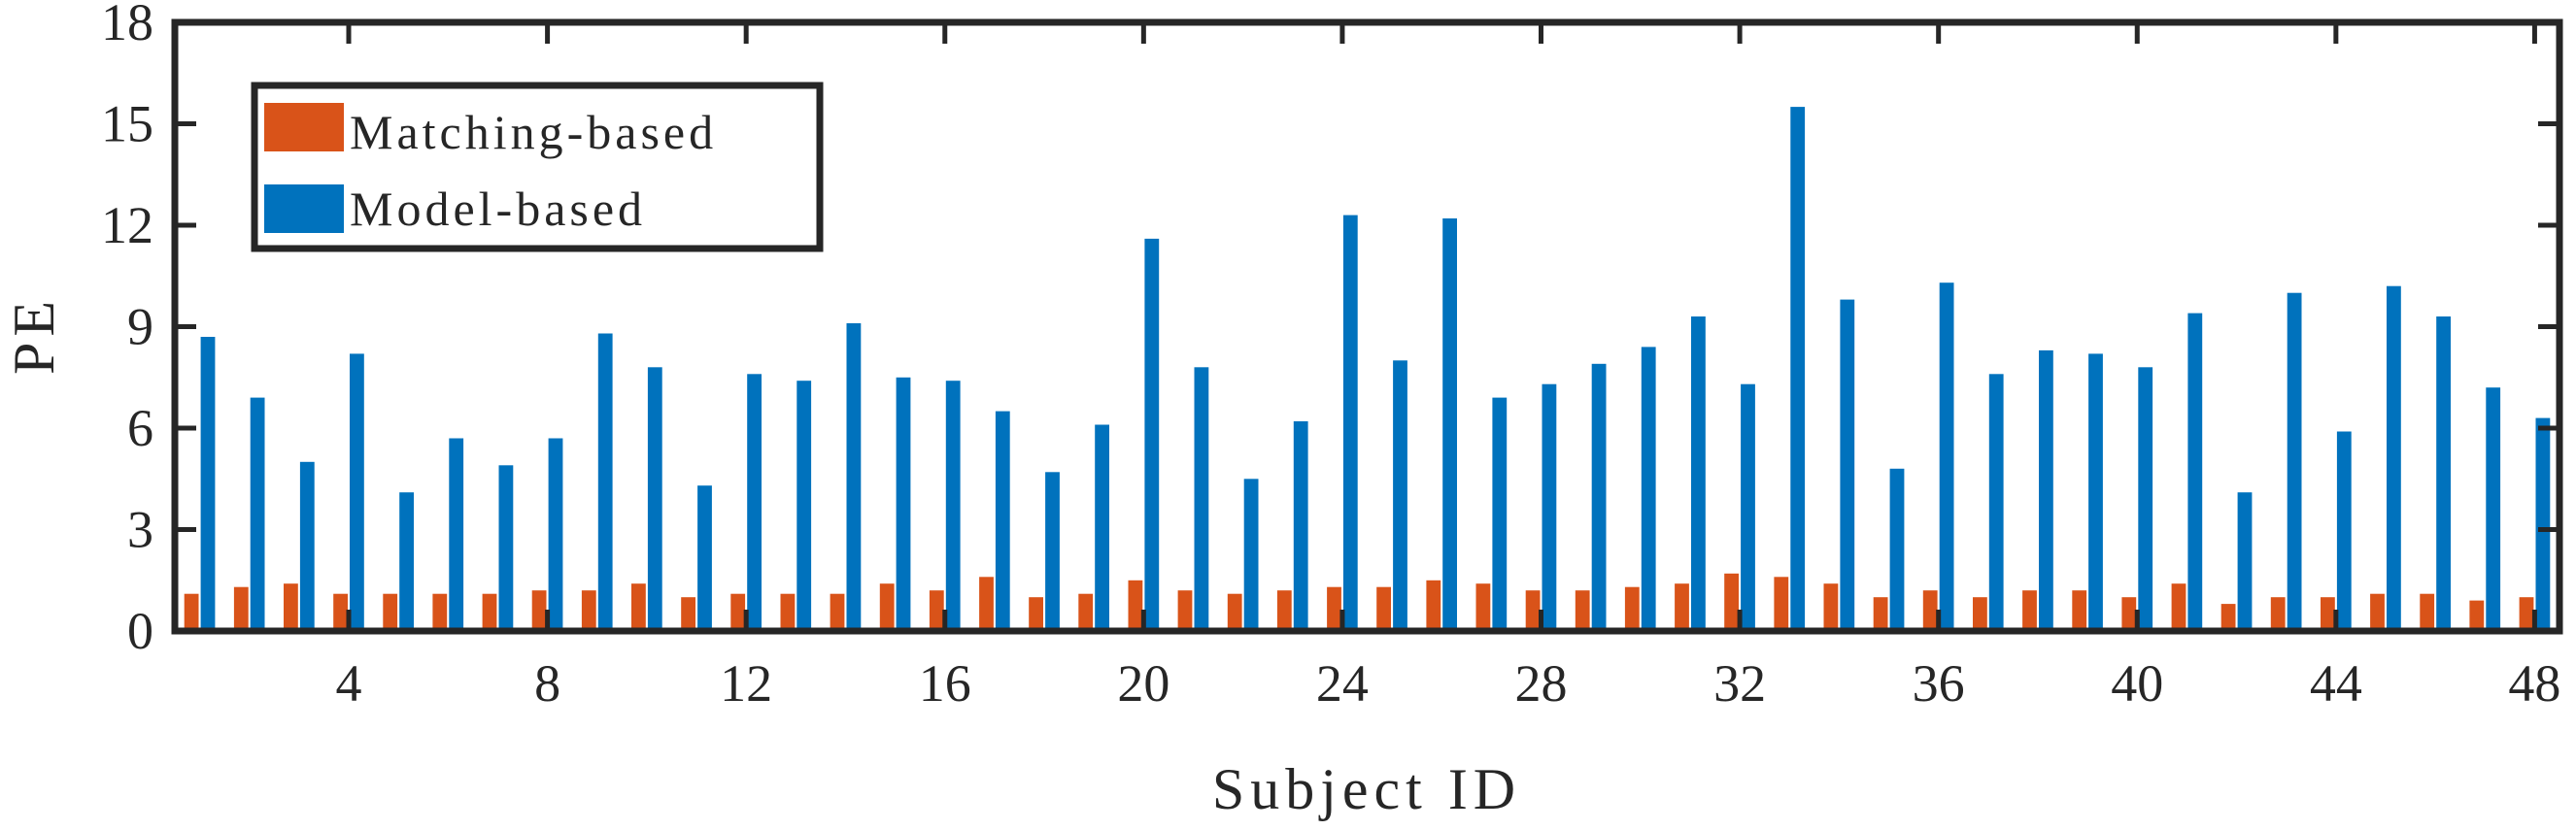 The height and width of the screenshot is (830, 2576). I want to click on legend-box, so click(537, 167).